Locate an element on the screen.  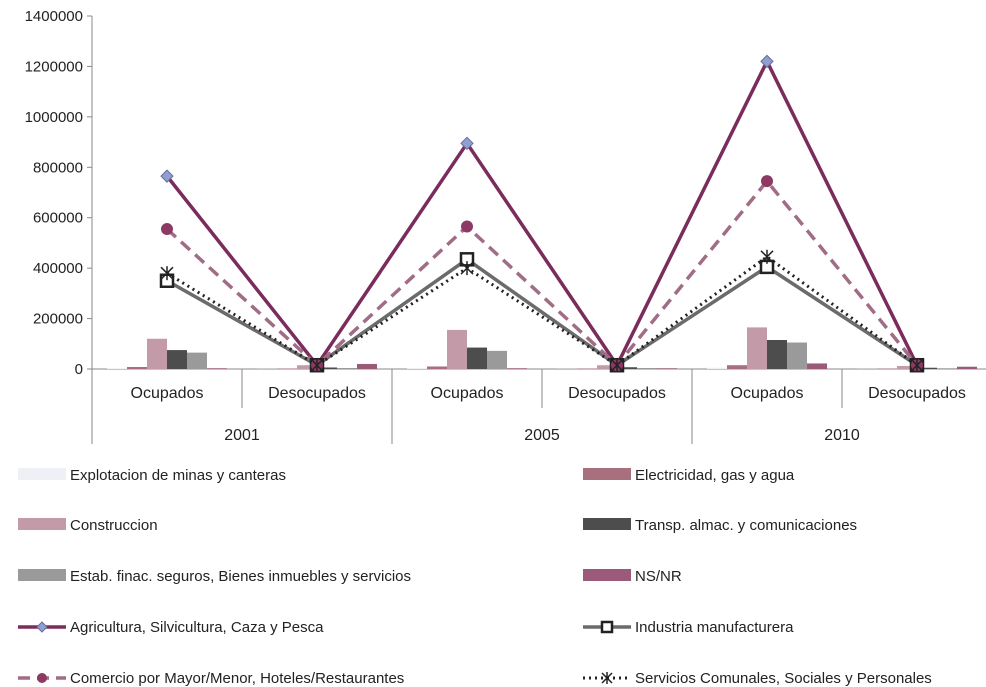
legend-label: Construccion is located at coordinates (114, 525).